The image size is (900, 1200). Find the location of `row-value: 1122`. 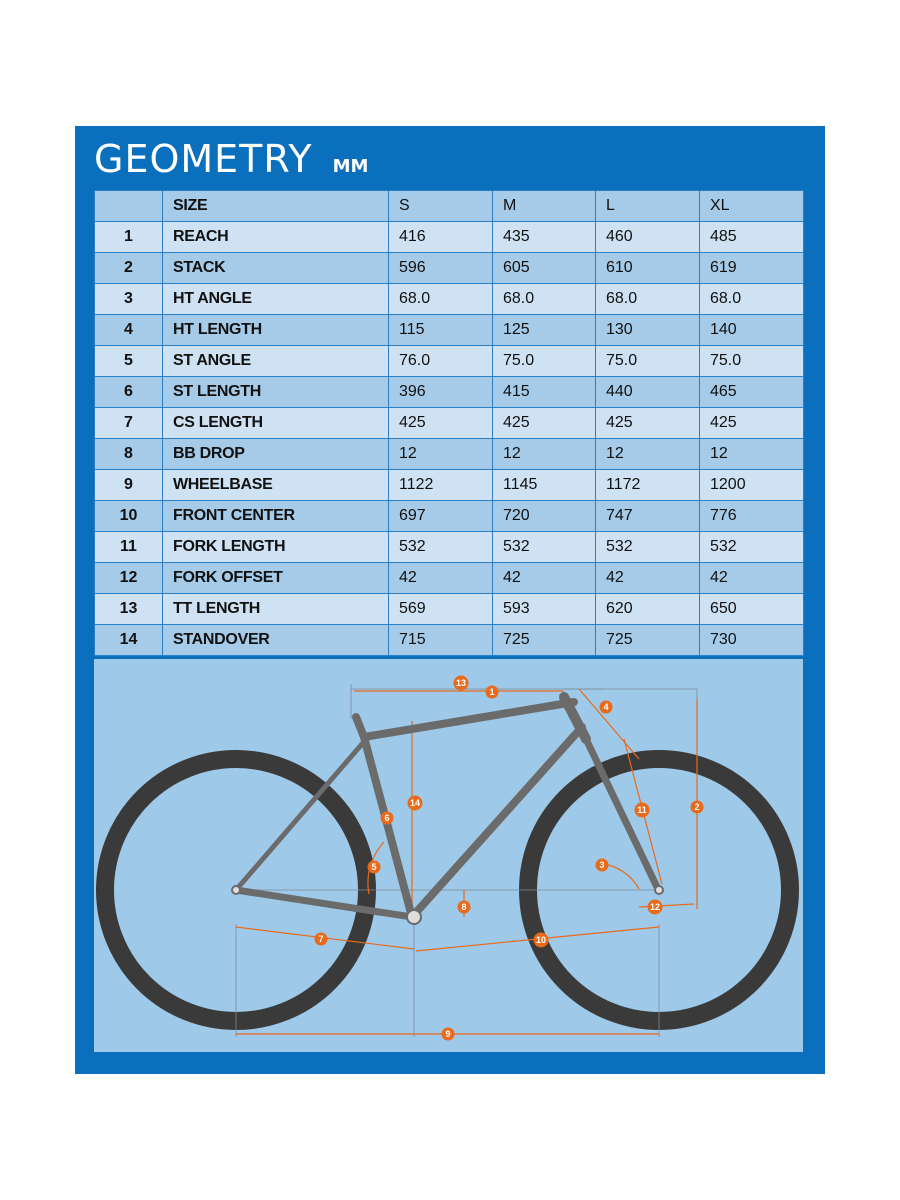

row-value: 1122 is located at coordinates (440, 485).